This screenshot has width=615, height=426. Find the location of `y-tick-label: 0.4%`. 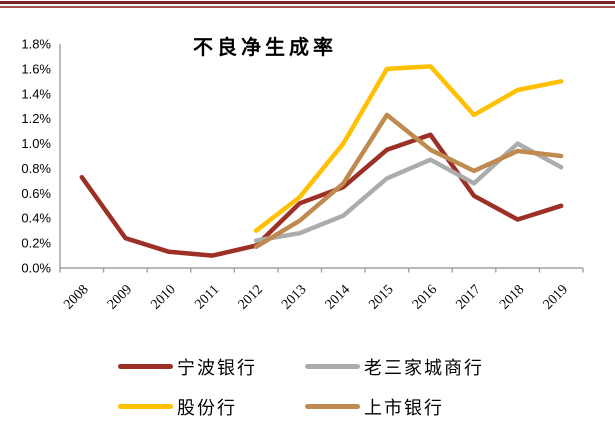

y-tick-label: 0.4% is located at coordinates (36, 218).